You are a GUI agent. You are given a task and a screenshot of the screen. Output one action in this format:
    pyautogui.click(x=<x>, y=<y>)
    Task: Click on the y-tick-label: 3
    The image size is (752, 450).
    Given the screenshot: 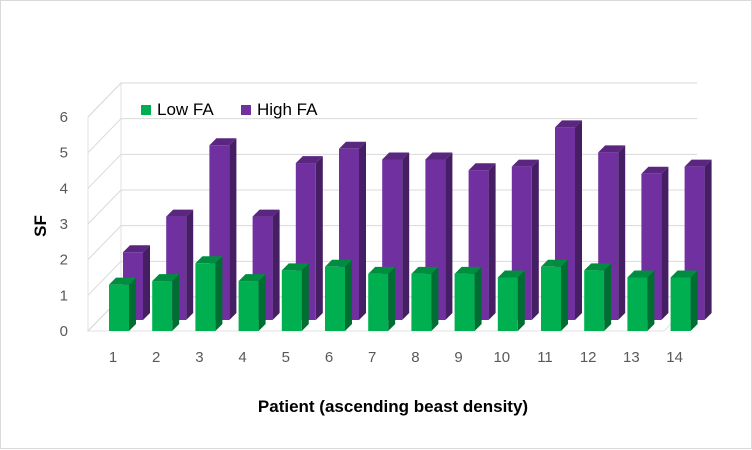 What is the action you would take?
    pyautogui.click(x=64, y=224)
    